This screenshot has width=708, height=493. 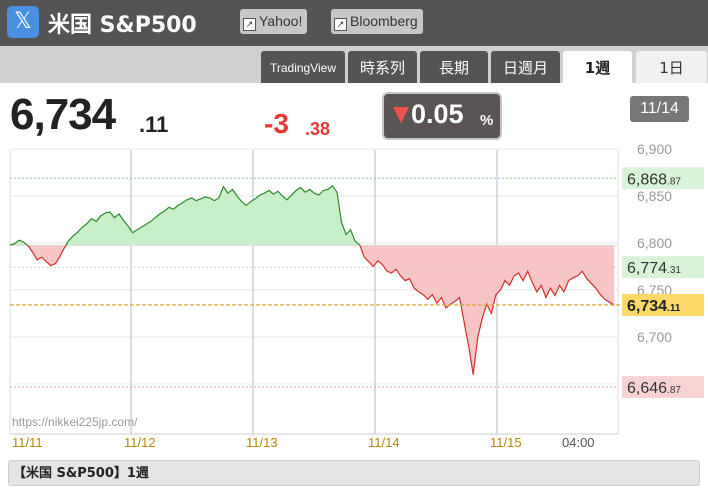 What do you see at coordinates (654, 196) in the screenshot?
I see `y-tick-label: 6,850` at bounding box center [654, 196].